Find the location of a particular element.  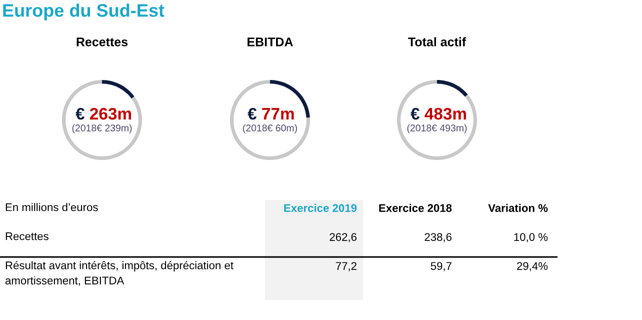

text: (2018€ 60m) is located at coordinates (270, 129).